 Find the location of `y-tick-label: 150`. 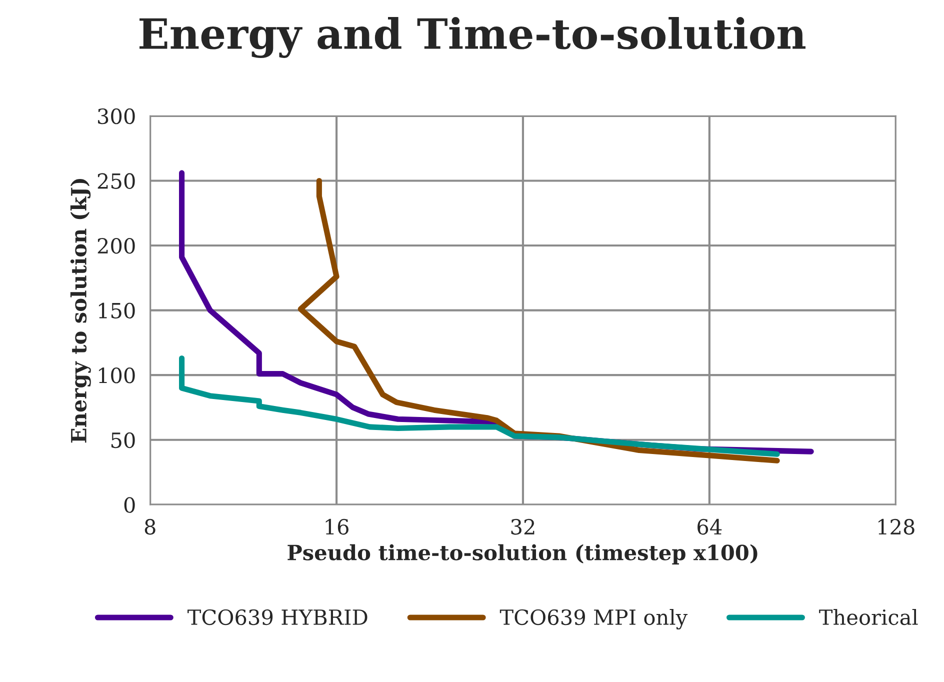

y-tick-label: 150 is located at coordinates (116, 310).